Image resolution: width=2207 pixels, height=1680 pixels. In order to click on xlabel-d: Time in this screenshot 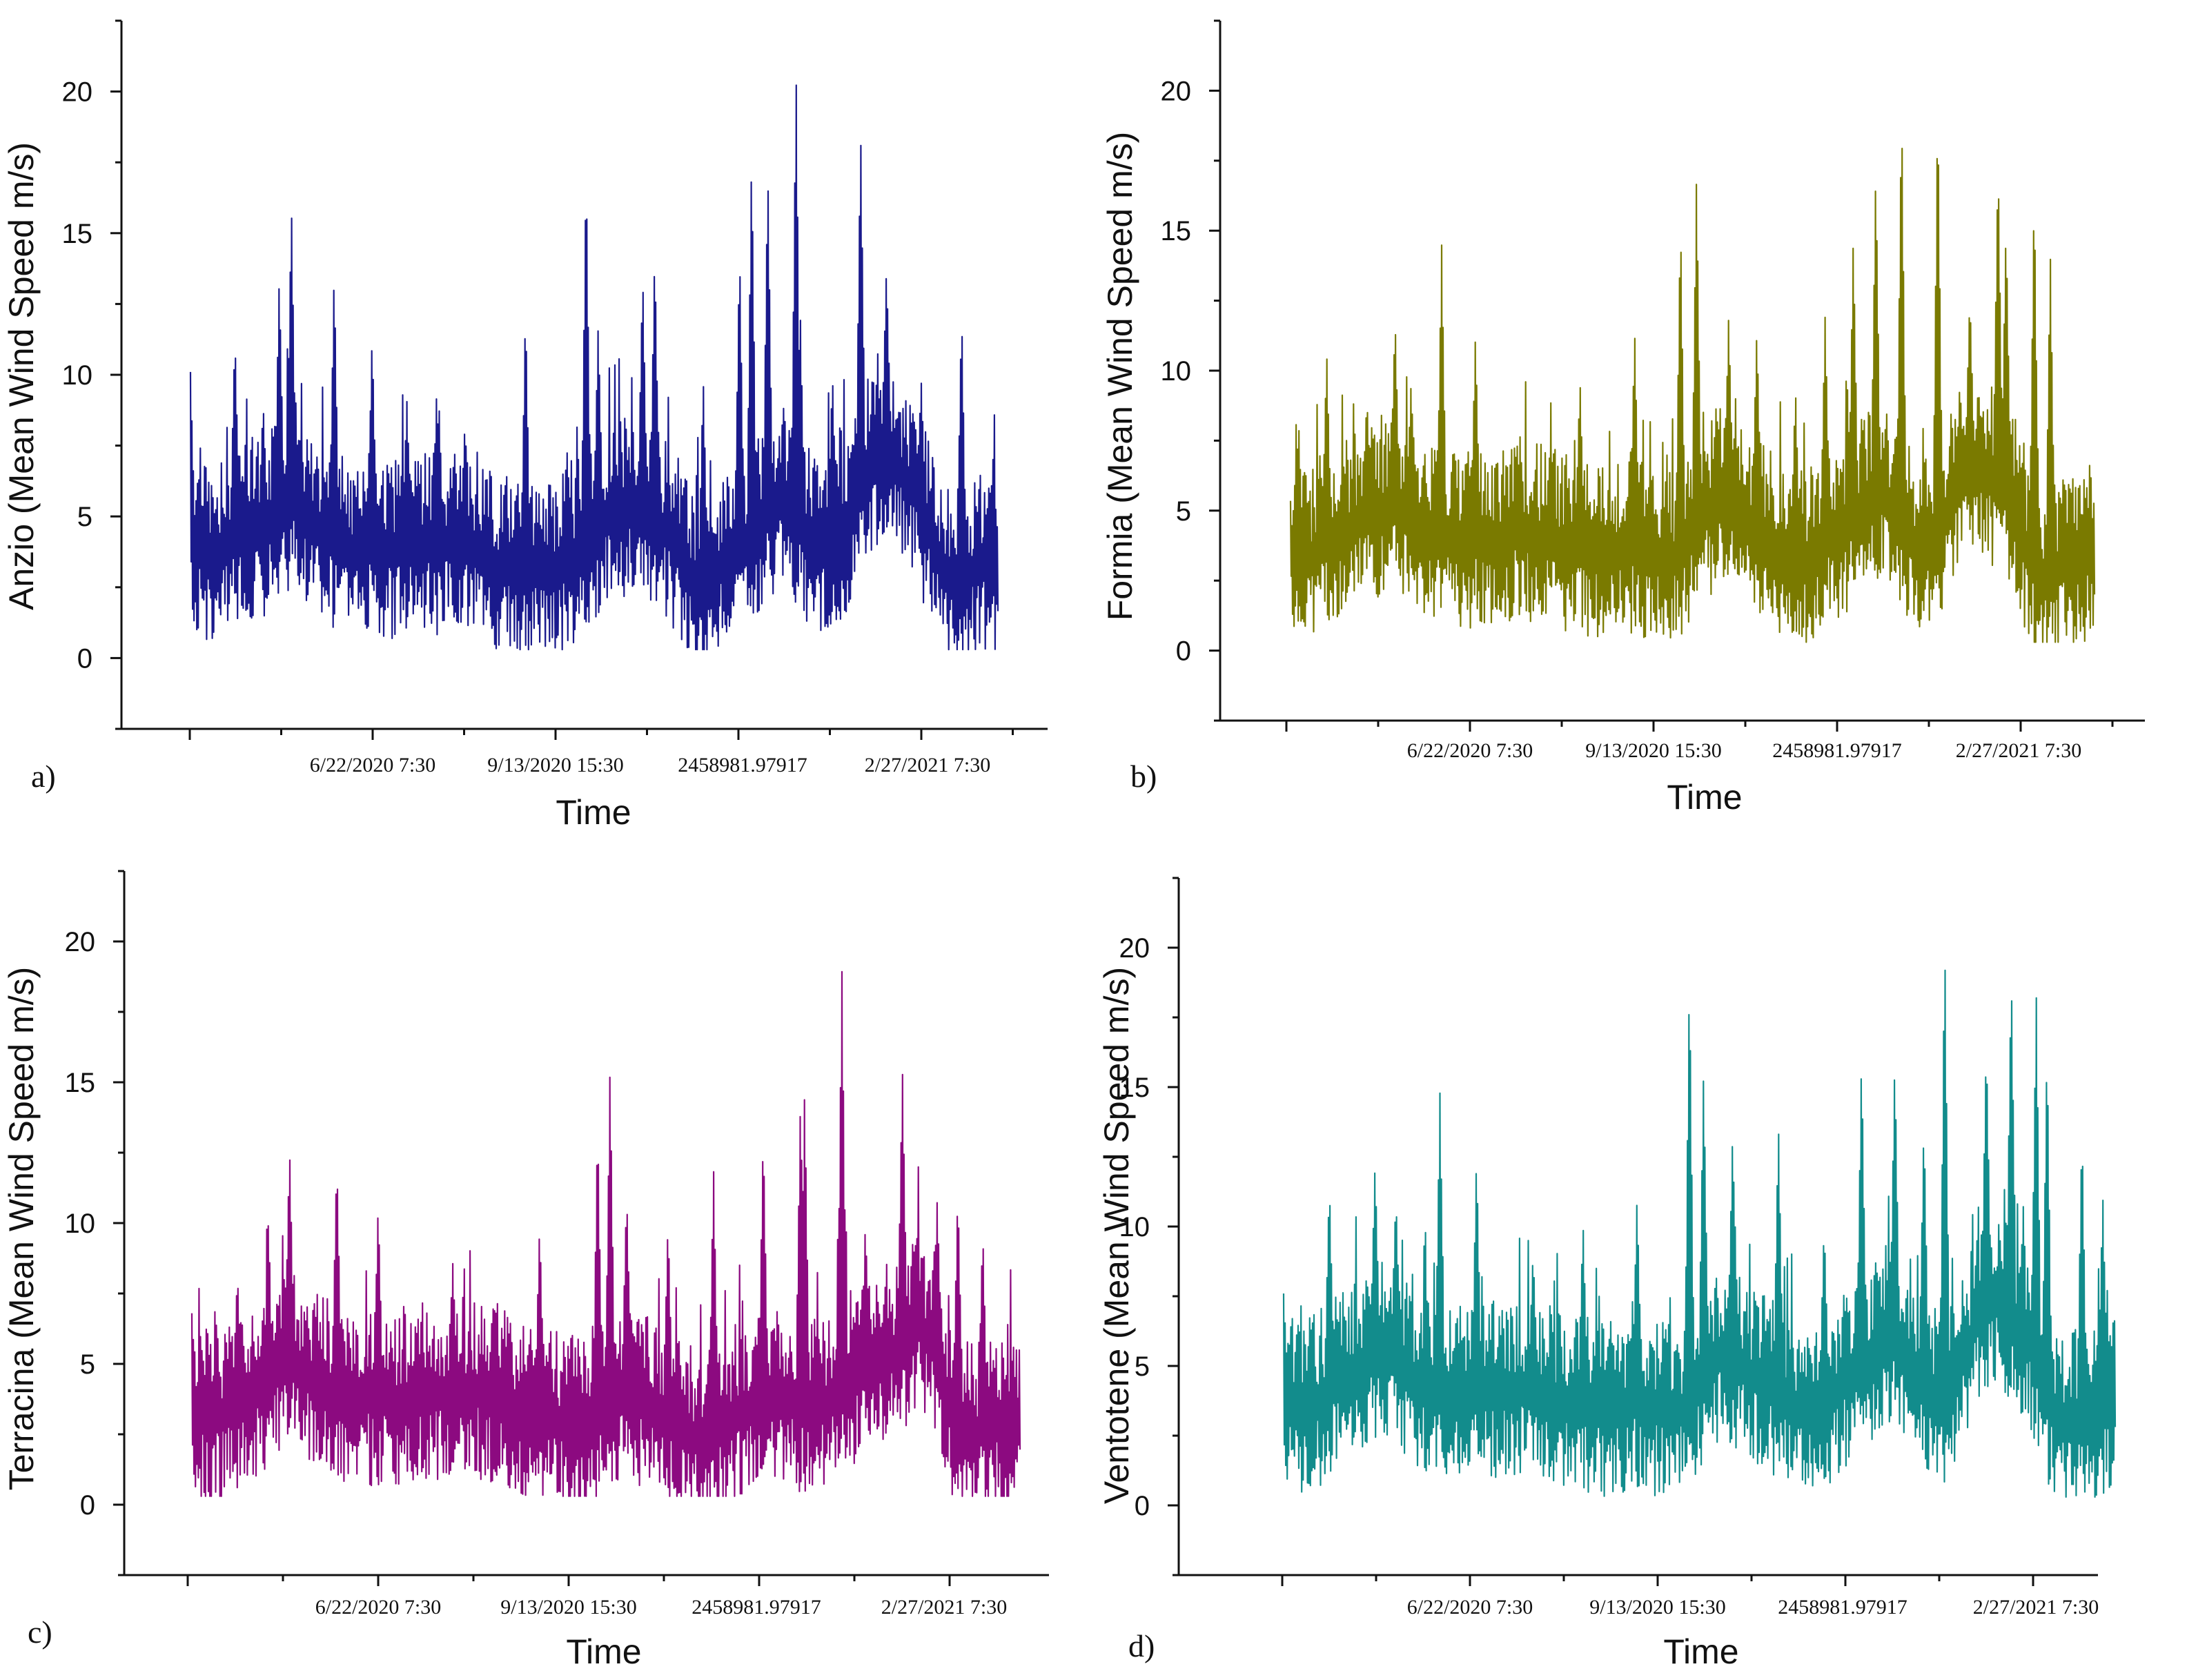, I will do `click(1700, 1651)`.